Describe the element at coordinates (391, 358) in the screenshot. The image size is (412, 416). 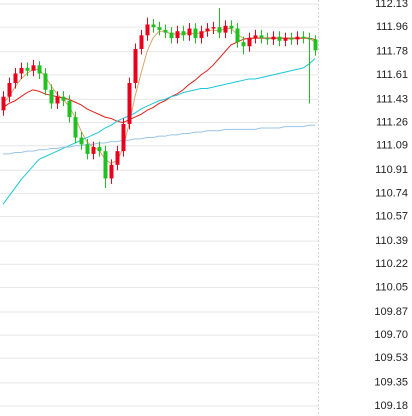
I see `y-tick-label: 109.53` at that location.